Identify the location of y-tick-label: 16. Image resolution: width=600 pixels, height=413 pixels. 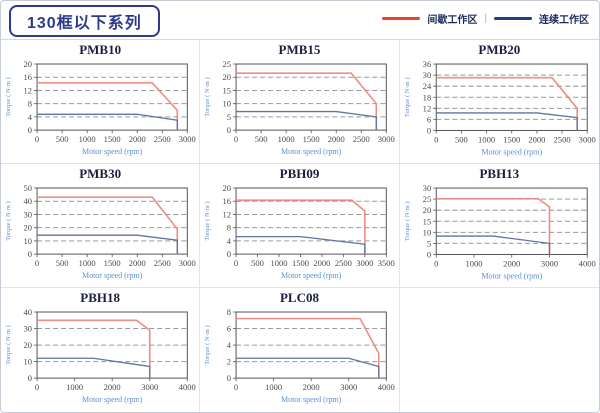
(227, 201).